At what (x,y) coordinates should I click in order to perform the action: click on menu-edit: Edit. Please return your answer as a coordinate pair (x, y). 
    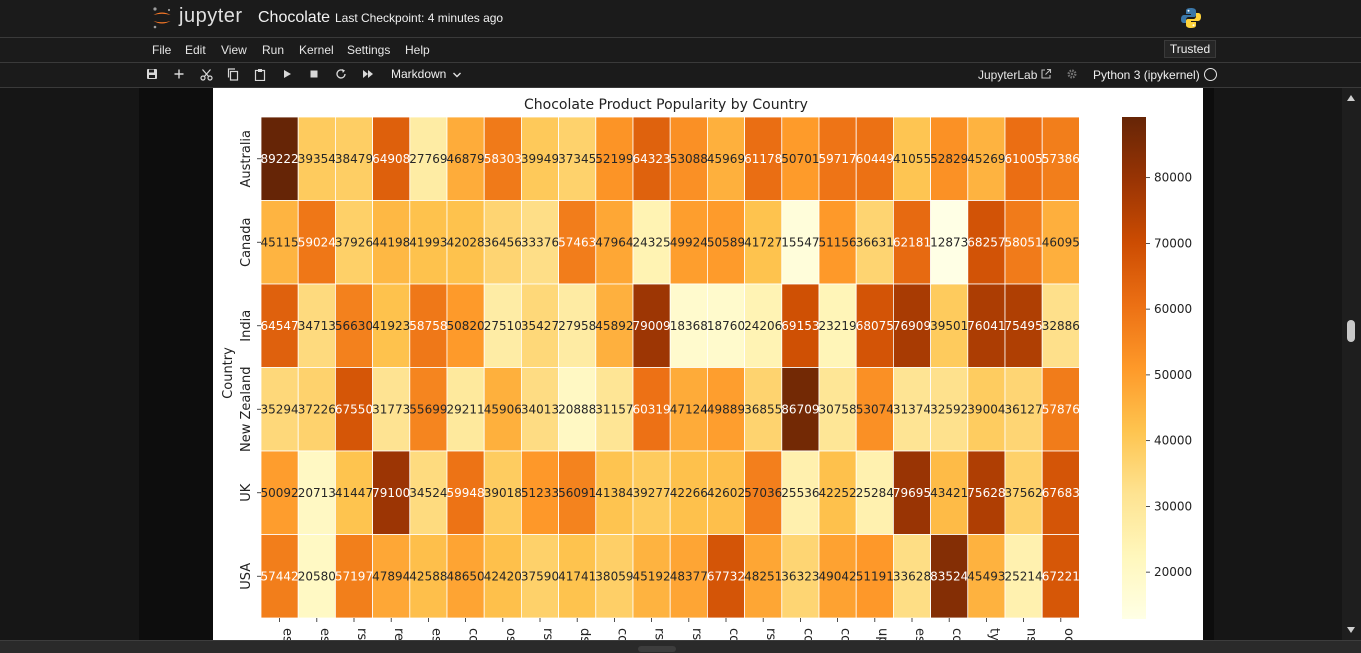
    Looking at the image, I should click on (195, 50).